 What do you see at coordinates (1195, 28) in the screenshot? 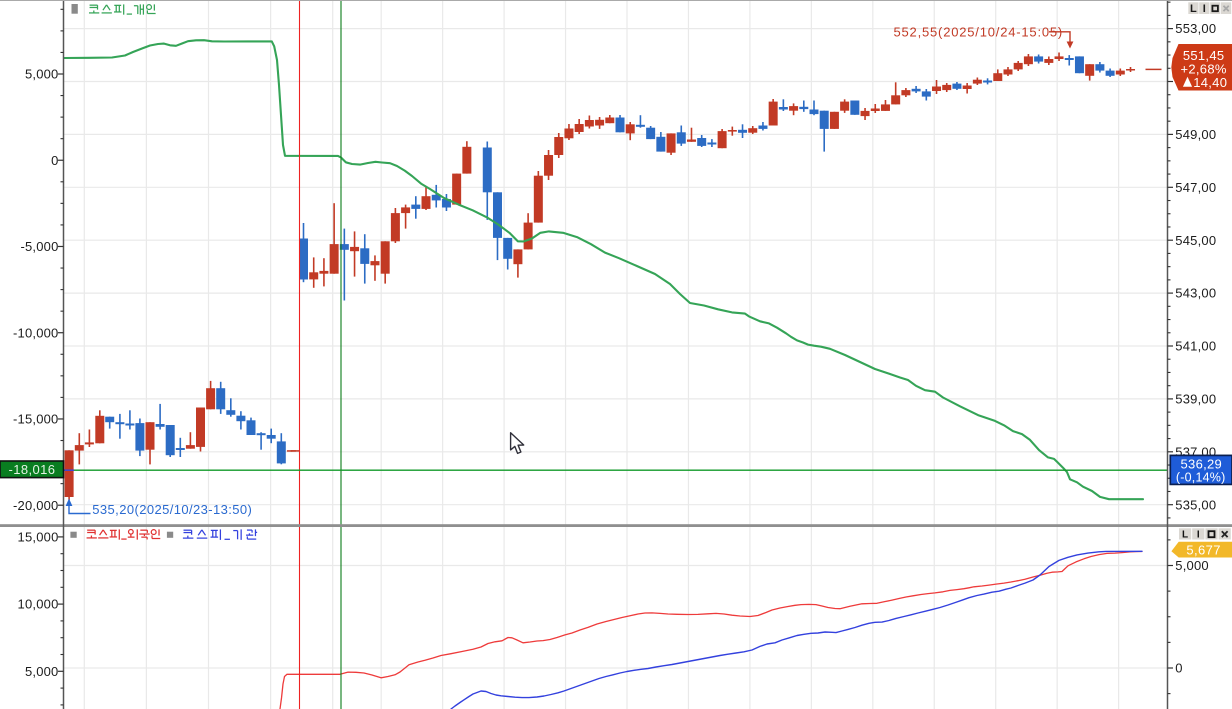
I see `svg-text: 553,00` at bounding box center [1195, 28].